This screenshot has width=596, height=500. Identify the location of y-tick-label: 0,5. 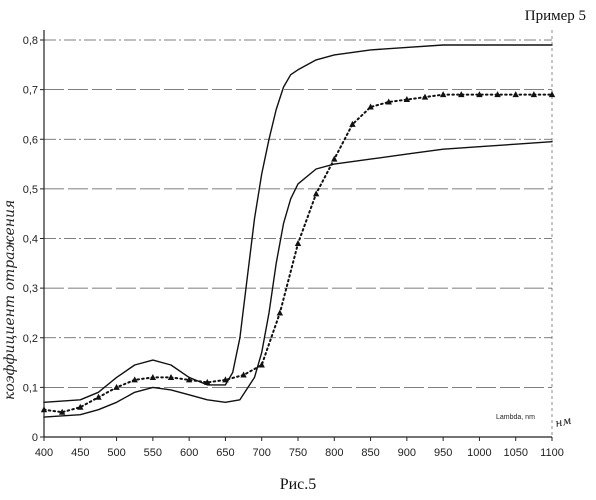
(30, 190).